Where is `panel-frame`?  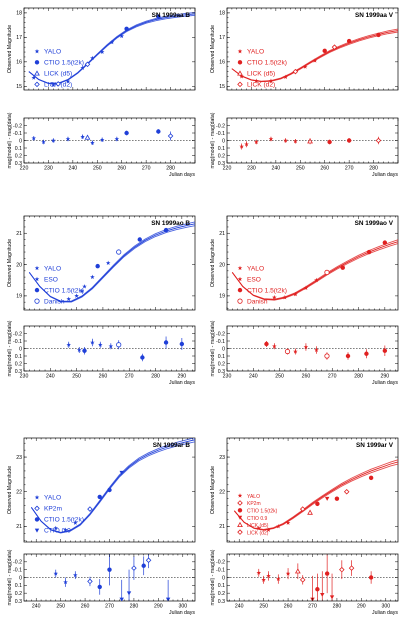
panel-frame is located at coordinates (109, 263).